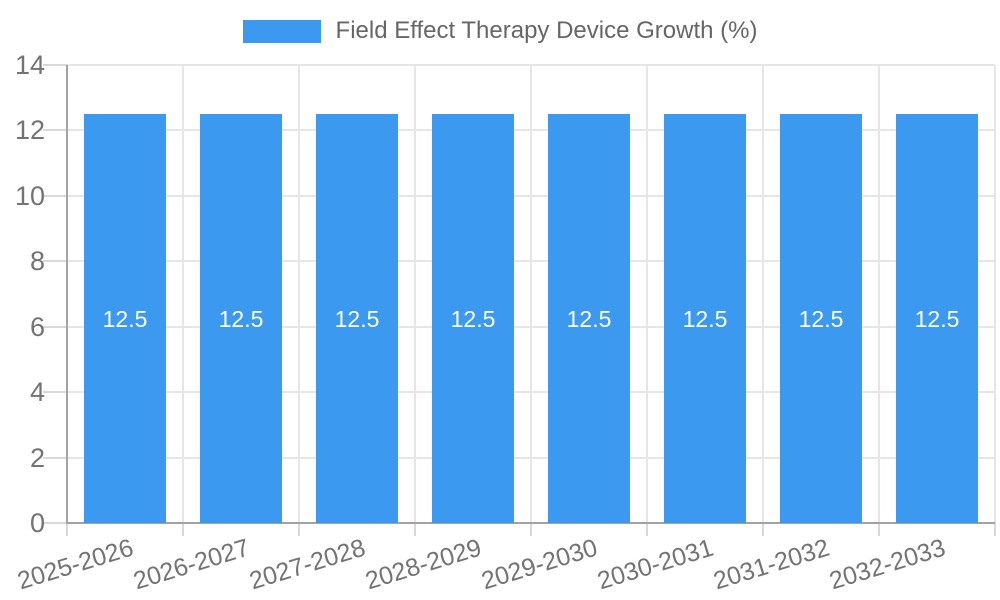 This screenshot has height=600, width=1000. I want to click on y-axis-line, so click(67, 294).